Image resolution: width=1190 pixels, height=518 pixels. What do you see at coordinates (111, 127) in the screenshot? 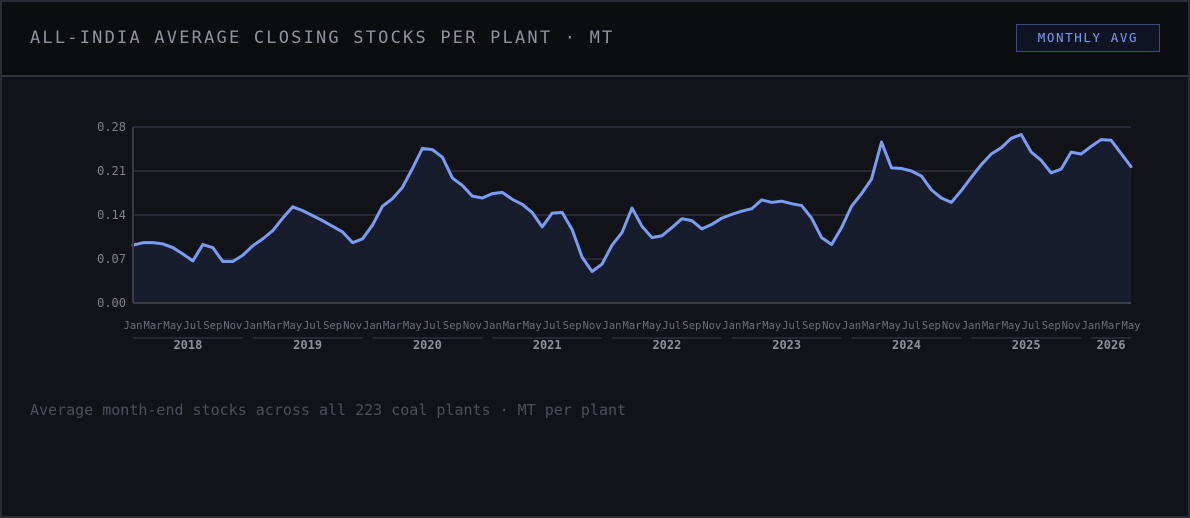
I see `y-tick-label: 0.28` at bounding box center [111, 127].